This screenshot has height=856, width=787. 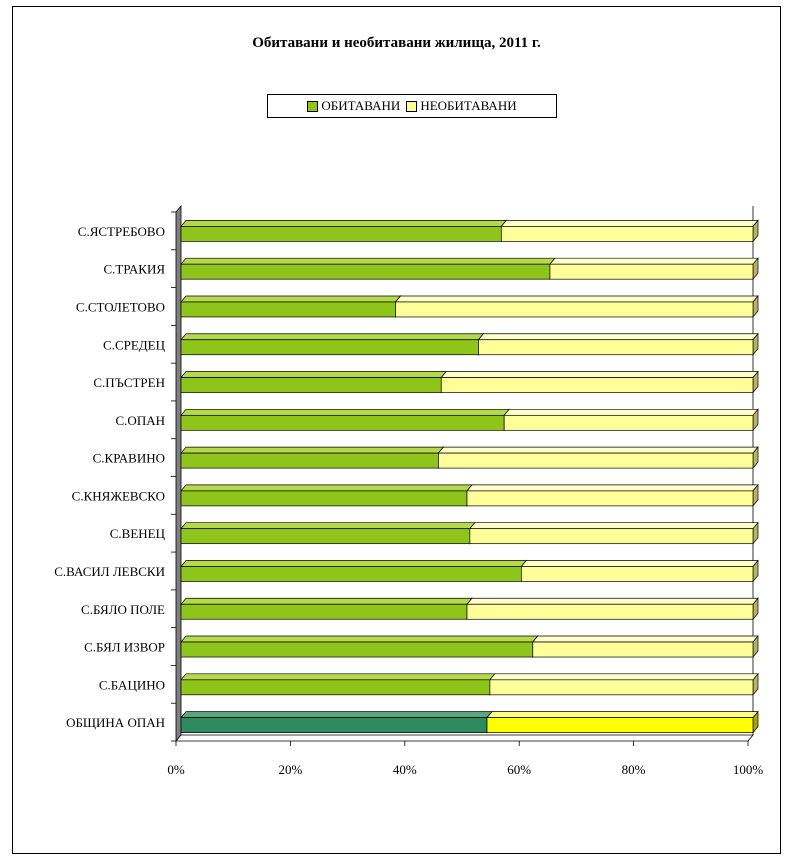 I want to click on bar-inhabited-2-top, so click(x=291, y=299).